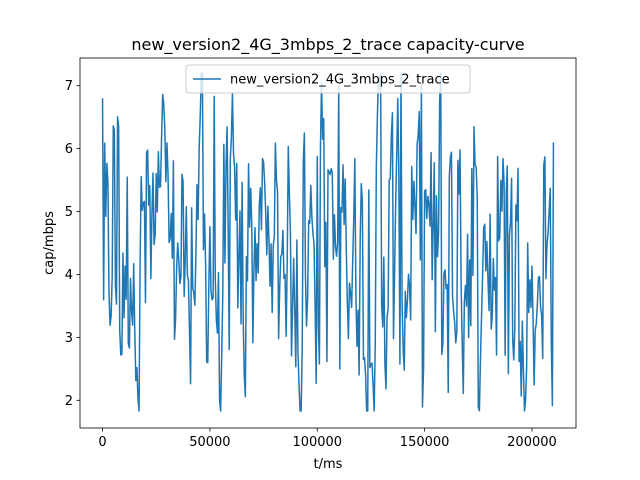 Image resolution: width=640 pixels, height=480 pixels. I want to click on x-tick-label: 0, so click(102, 442).